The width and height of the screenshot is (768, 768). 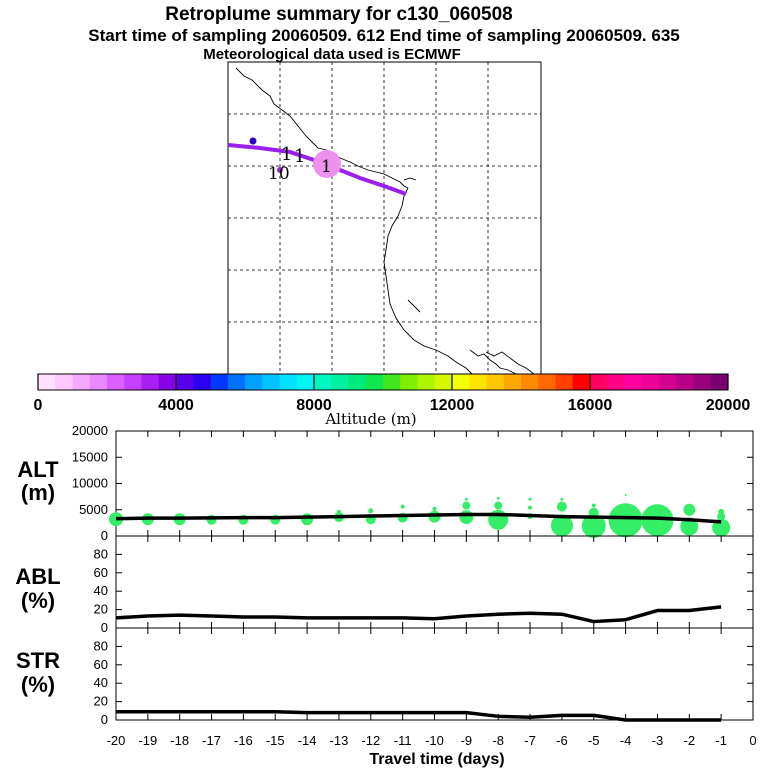 What do you see at coordinates (38, 660) in the screenshot?
I see `str-label-top: STR` at bounding box center [38, 660].